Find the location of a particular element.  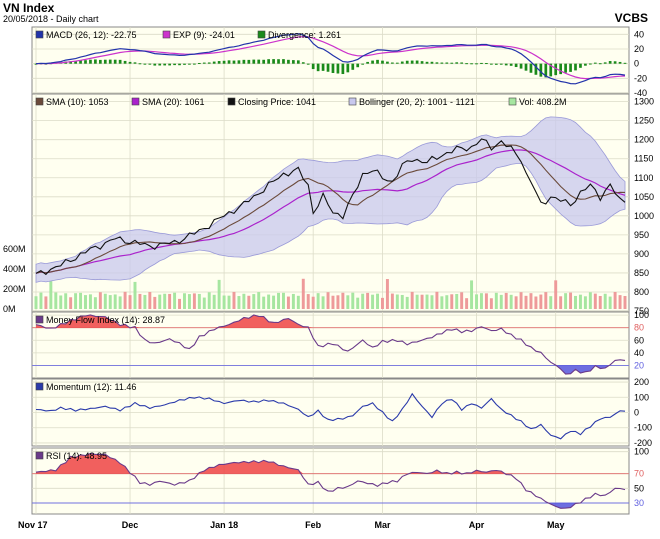

macd-legend-swatch is located at coordinates (39, 34).